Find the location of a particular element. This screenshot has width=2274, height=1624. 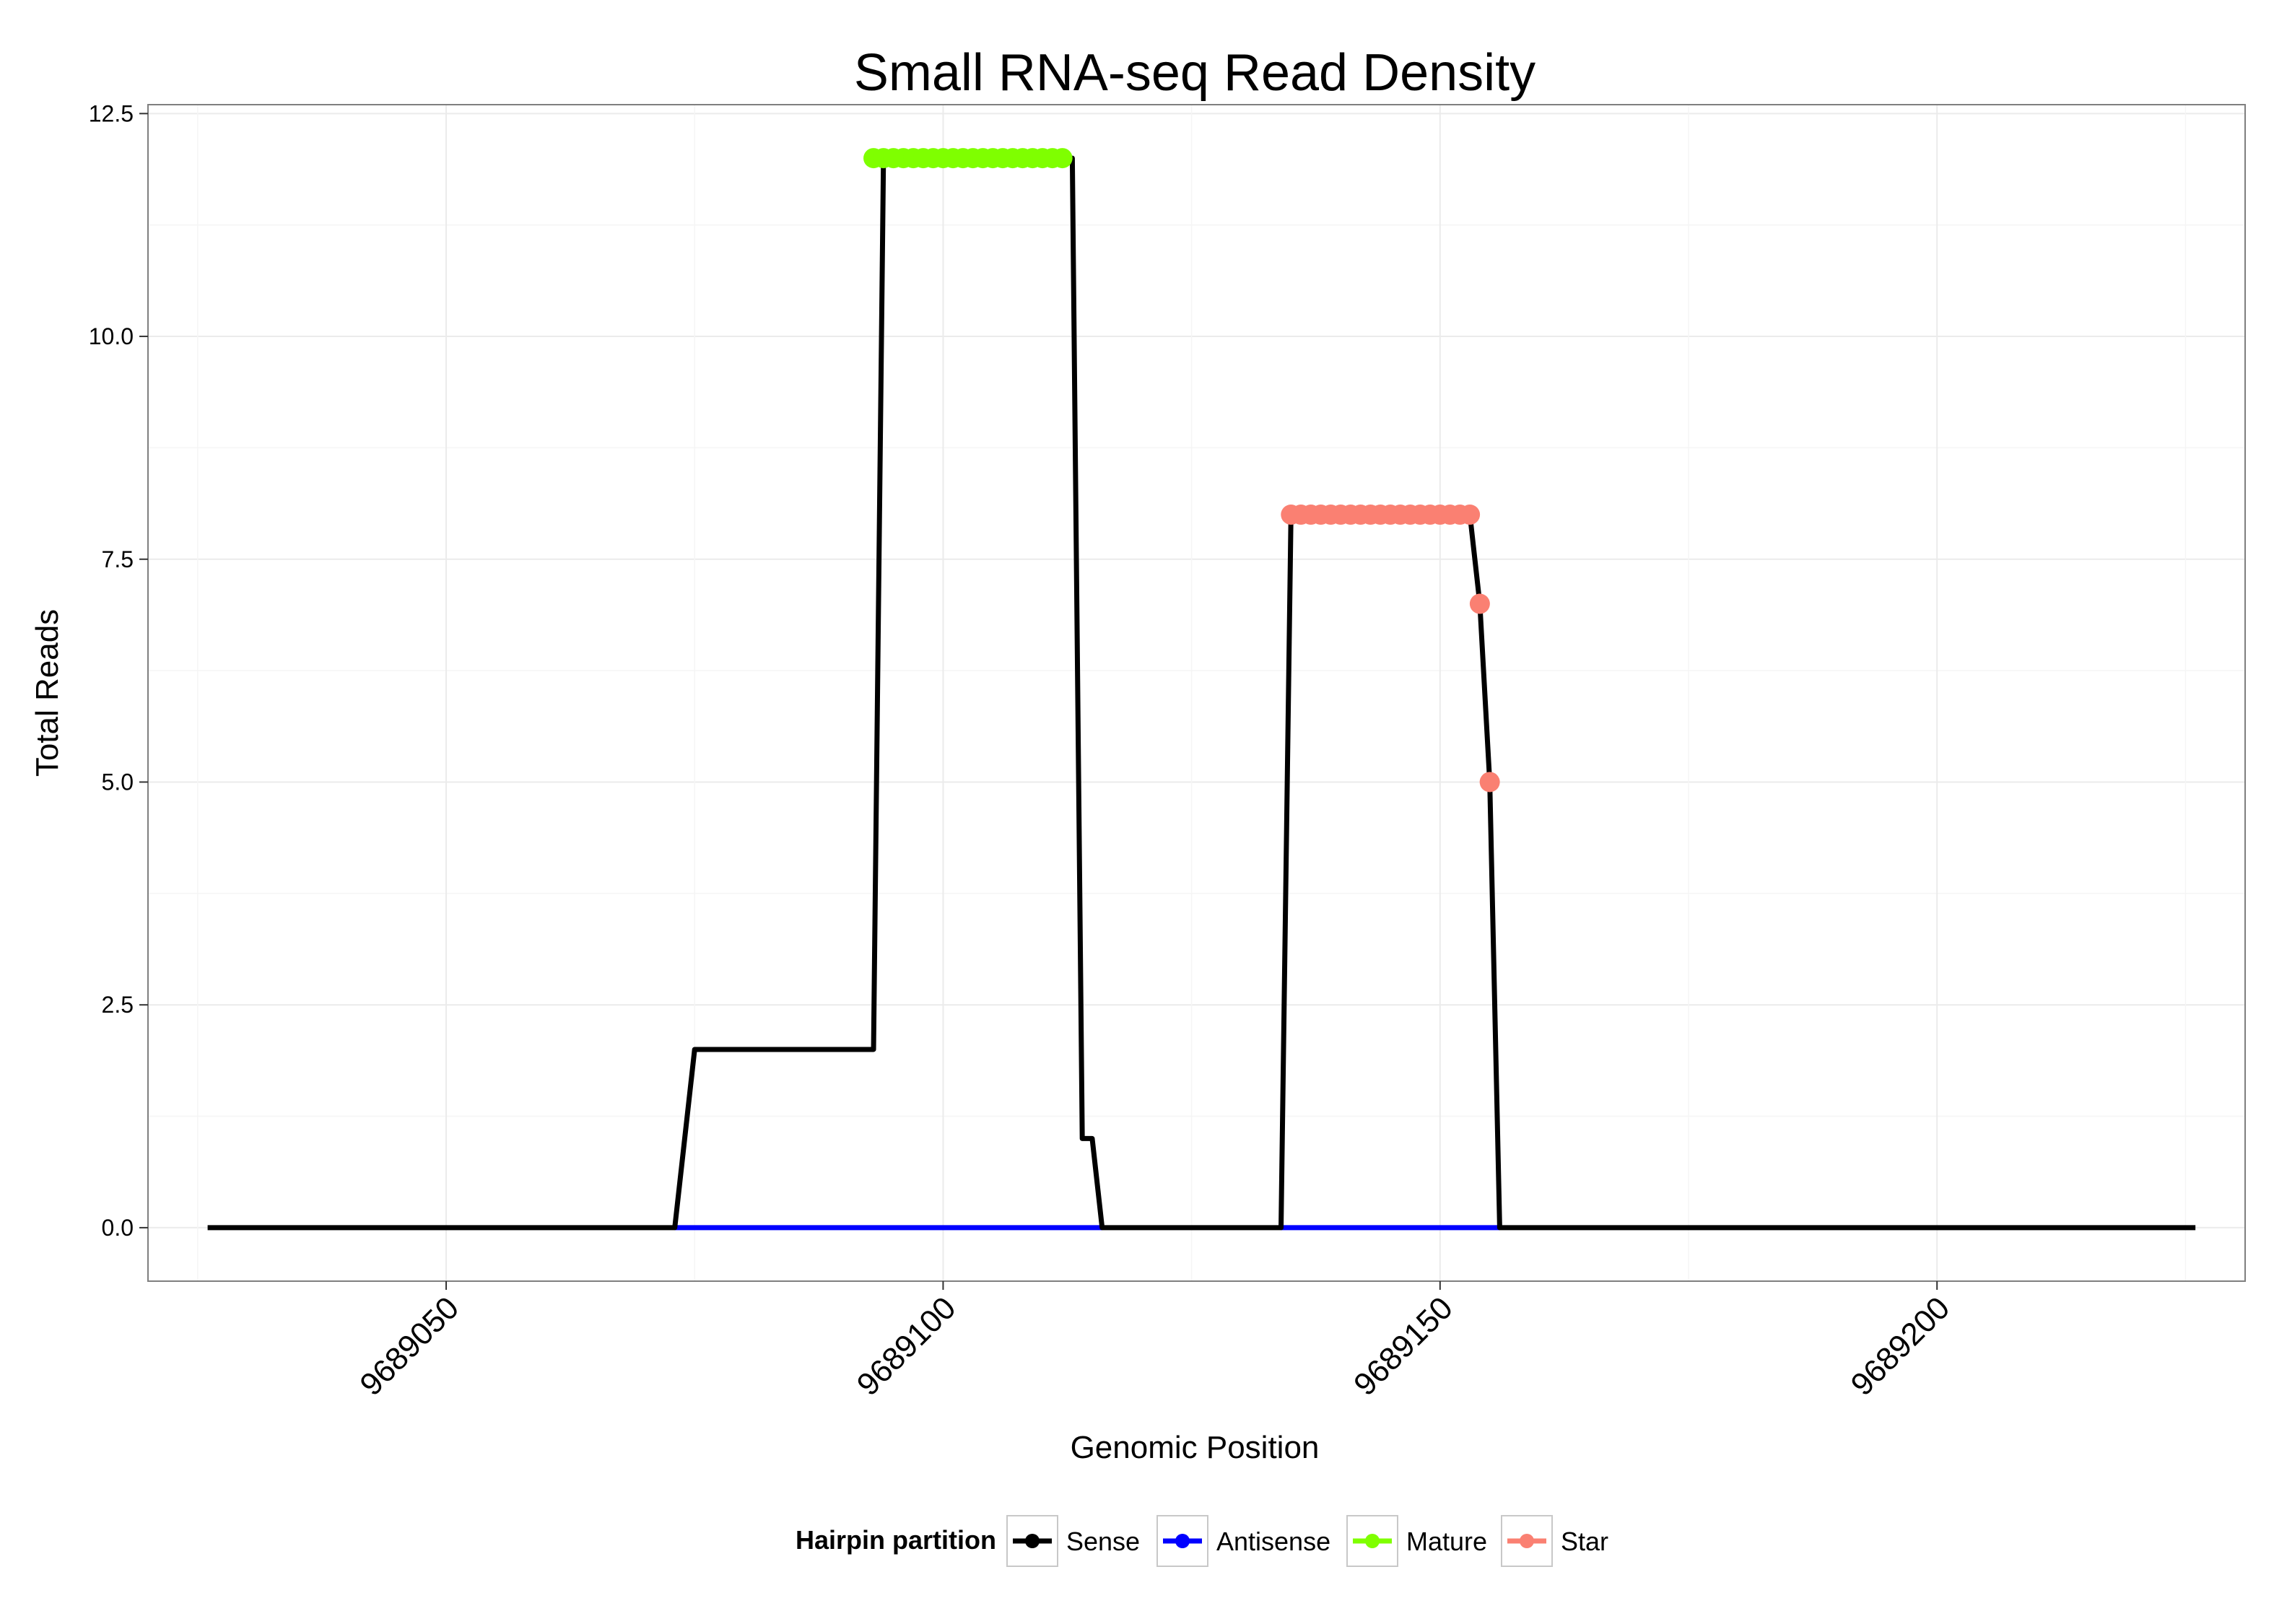

legend-item-antisense: Antisense is located at coordinates (1243, 1541).